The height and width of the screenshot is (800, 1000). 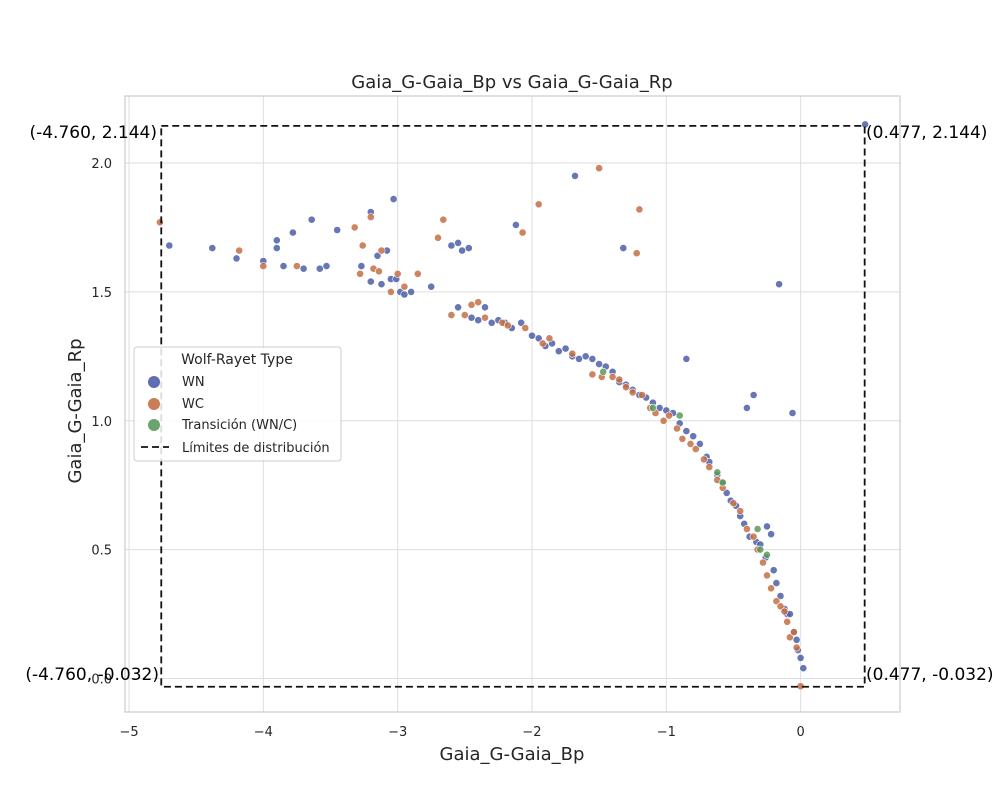 What do you see at coordinates (263, 732) in the screenshot?
I see `x-tick-label: −4` at bounding box center [263, 732].